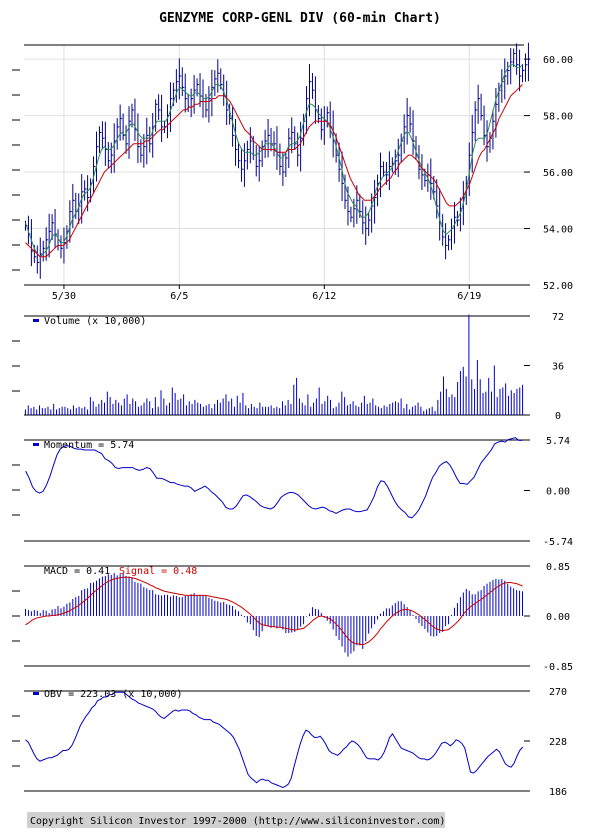  Describe the element at coordinates (300, 18) in the screenshot. I see `chart-title: GENZYME CORP-GENL DIV (60-min Chart)` at that location.